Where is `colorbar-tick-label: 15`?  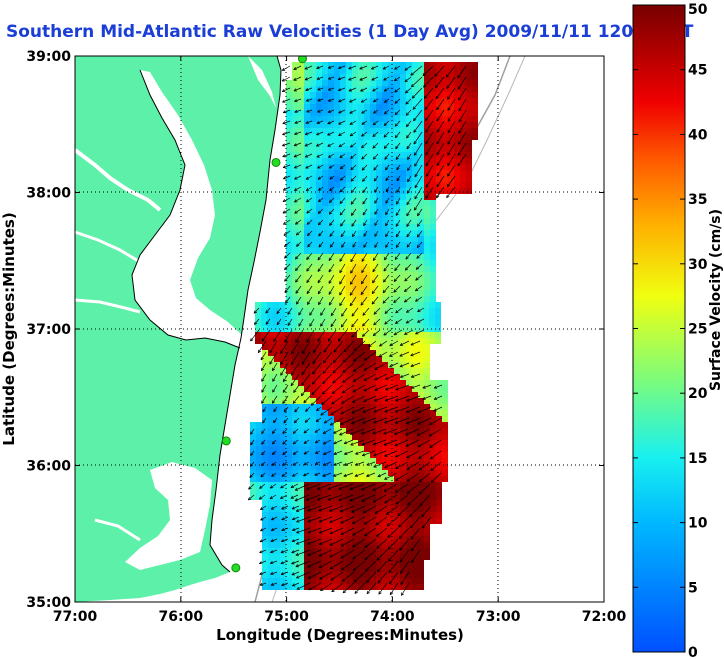
colorbar-tick-label: 15 is located at coordinates (697, 459).